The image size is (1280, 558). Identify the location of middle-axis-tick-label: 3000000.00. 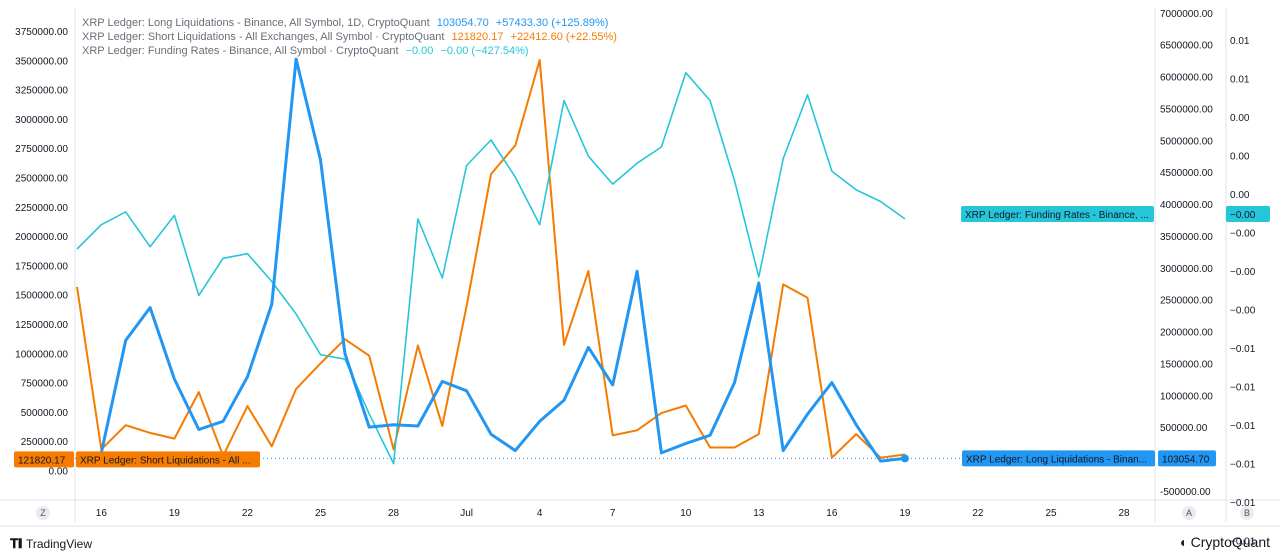
(1186, 269).